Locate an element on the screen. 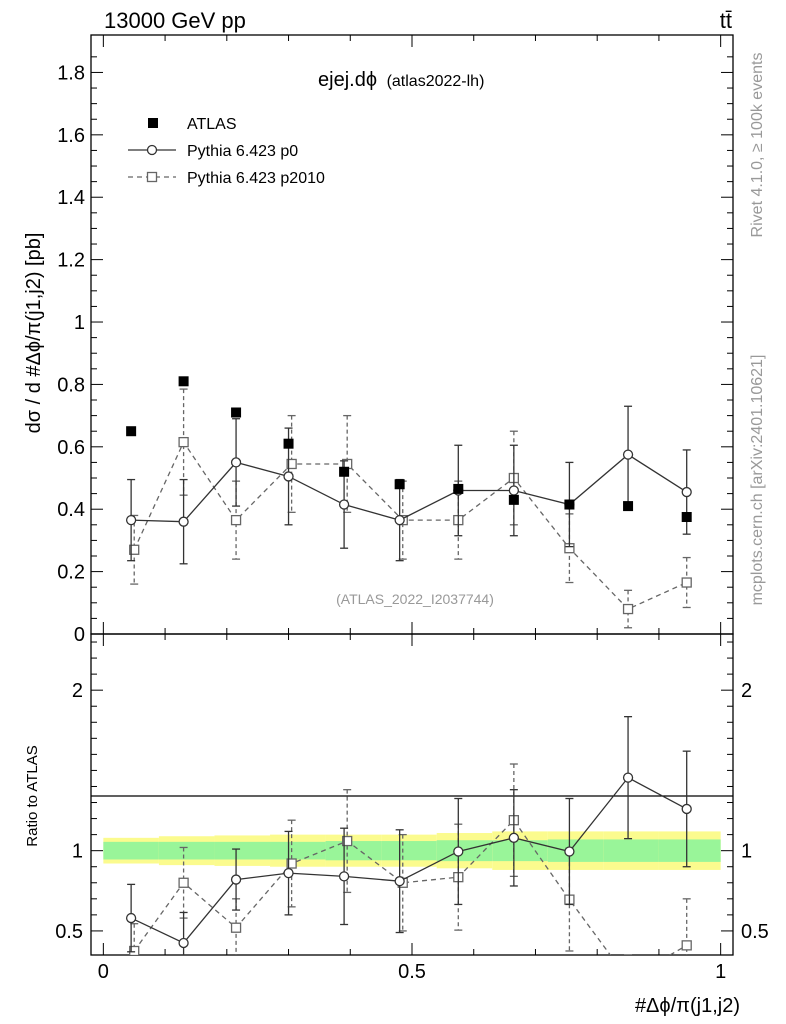 Image resolution: width=786 pixels, height=1024 pixels. plot-title-sub: (atlas2022-lh) is located at coordinates (436, 81).